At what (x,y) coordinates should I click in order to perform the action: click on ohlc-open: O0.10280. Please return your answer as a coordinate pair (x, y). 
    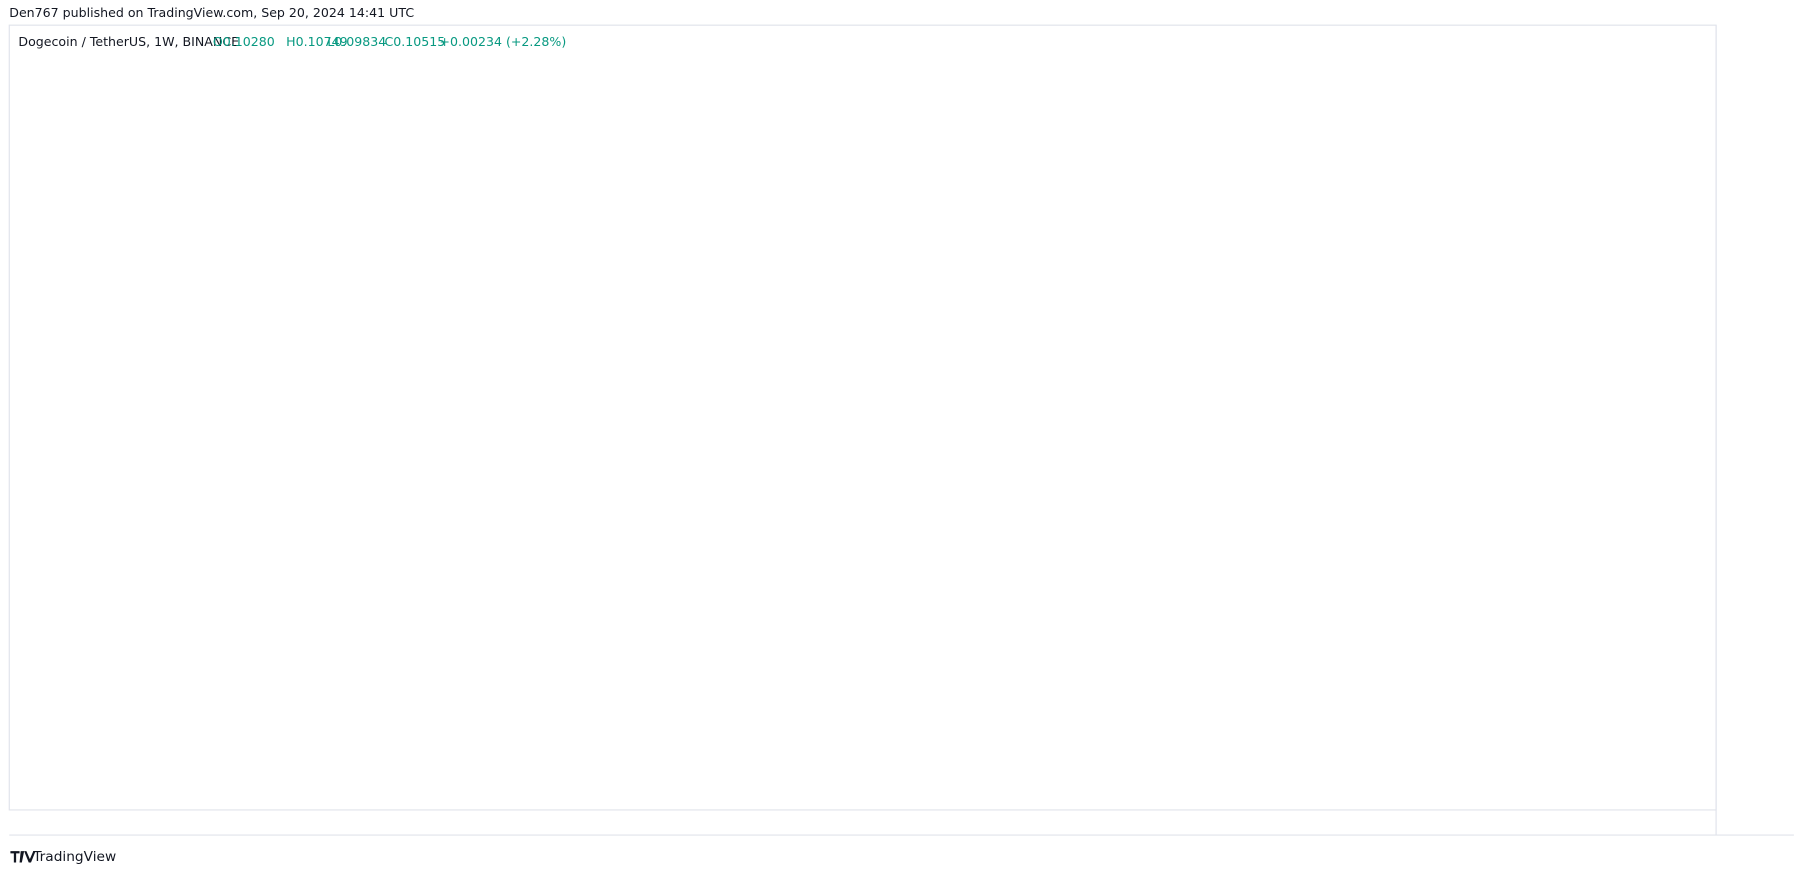
    Looking at the image, I should click on (244, 41).